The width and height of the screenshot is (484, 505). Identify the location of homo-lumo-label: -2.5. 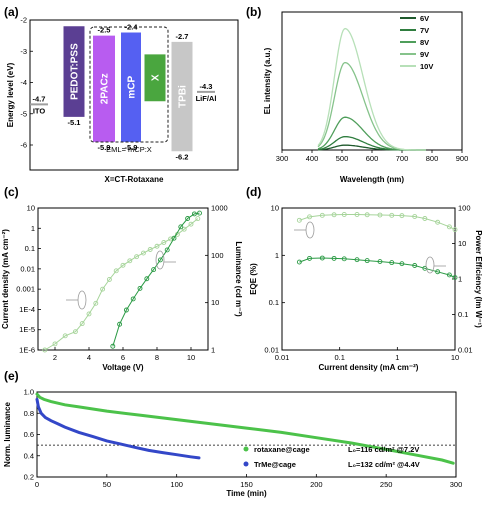
(104, 30).